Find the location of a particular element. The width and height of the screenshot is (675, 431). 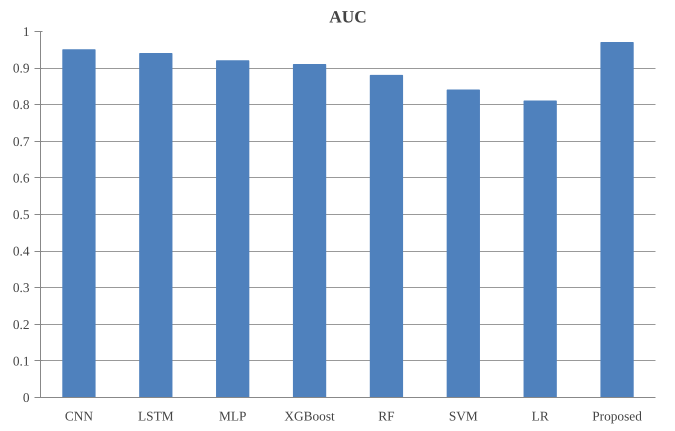

x-tick-label: MLP is located at coordinates (232, 416).